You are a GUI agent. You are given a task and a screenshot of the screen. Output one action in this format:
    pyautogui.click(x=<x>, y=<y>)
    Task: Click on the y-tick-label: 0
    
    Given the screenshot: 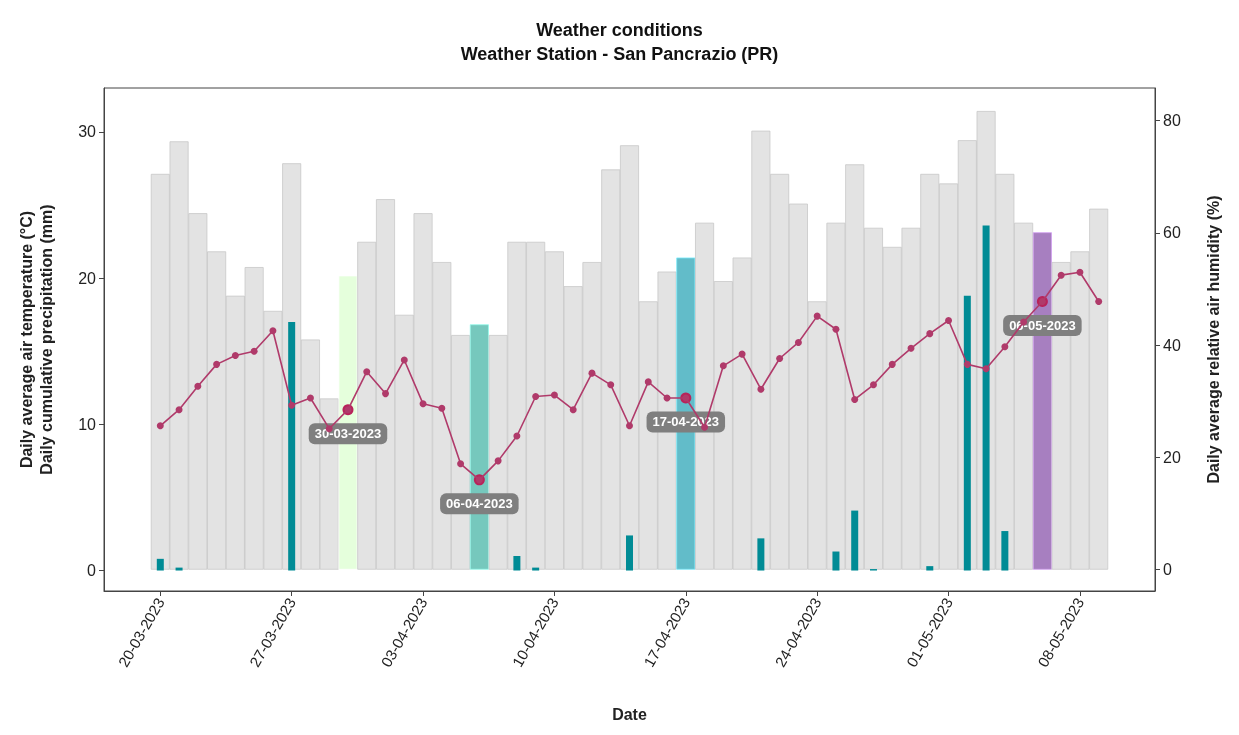 What is the action you would take?
    pyautogui.click(x=92, y=571)
    